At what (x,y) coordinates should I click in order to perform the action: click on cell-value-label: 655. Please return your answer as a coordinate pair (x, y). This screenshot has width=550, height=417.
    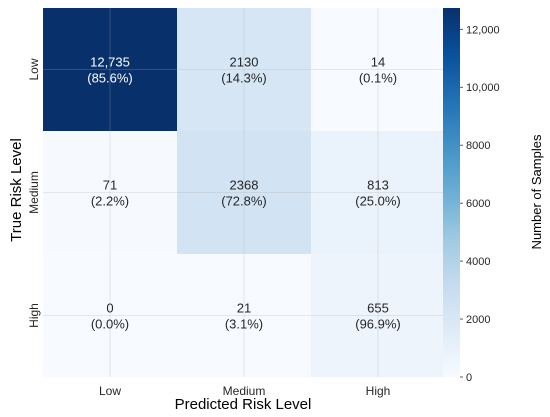
    Looking at the image, I should click on (378, 308).